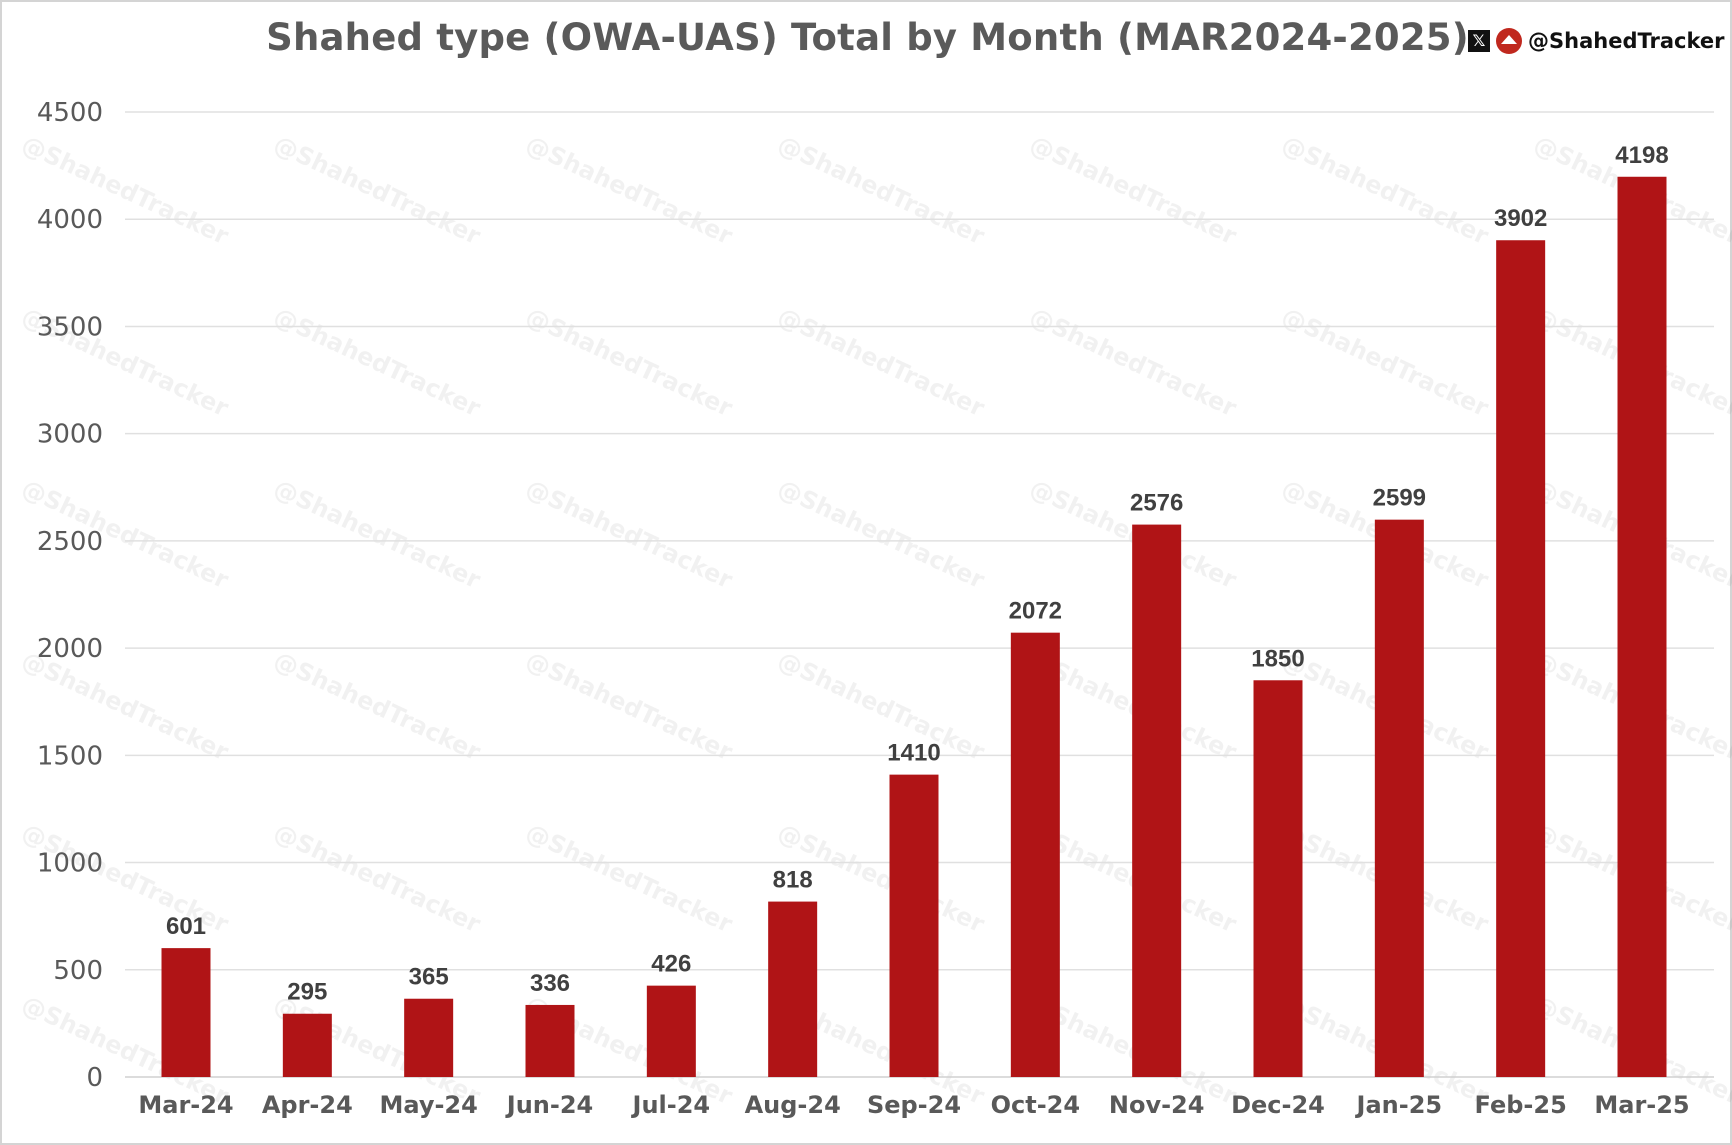 The image size is (1732, 1145). What do you see at coordinates (70, 864) in the screenshot?
I see `y-tick-label: 1000` at bounding box center [70, 864].